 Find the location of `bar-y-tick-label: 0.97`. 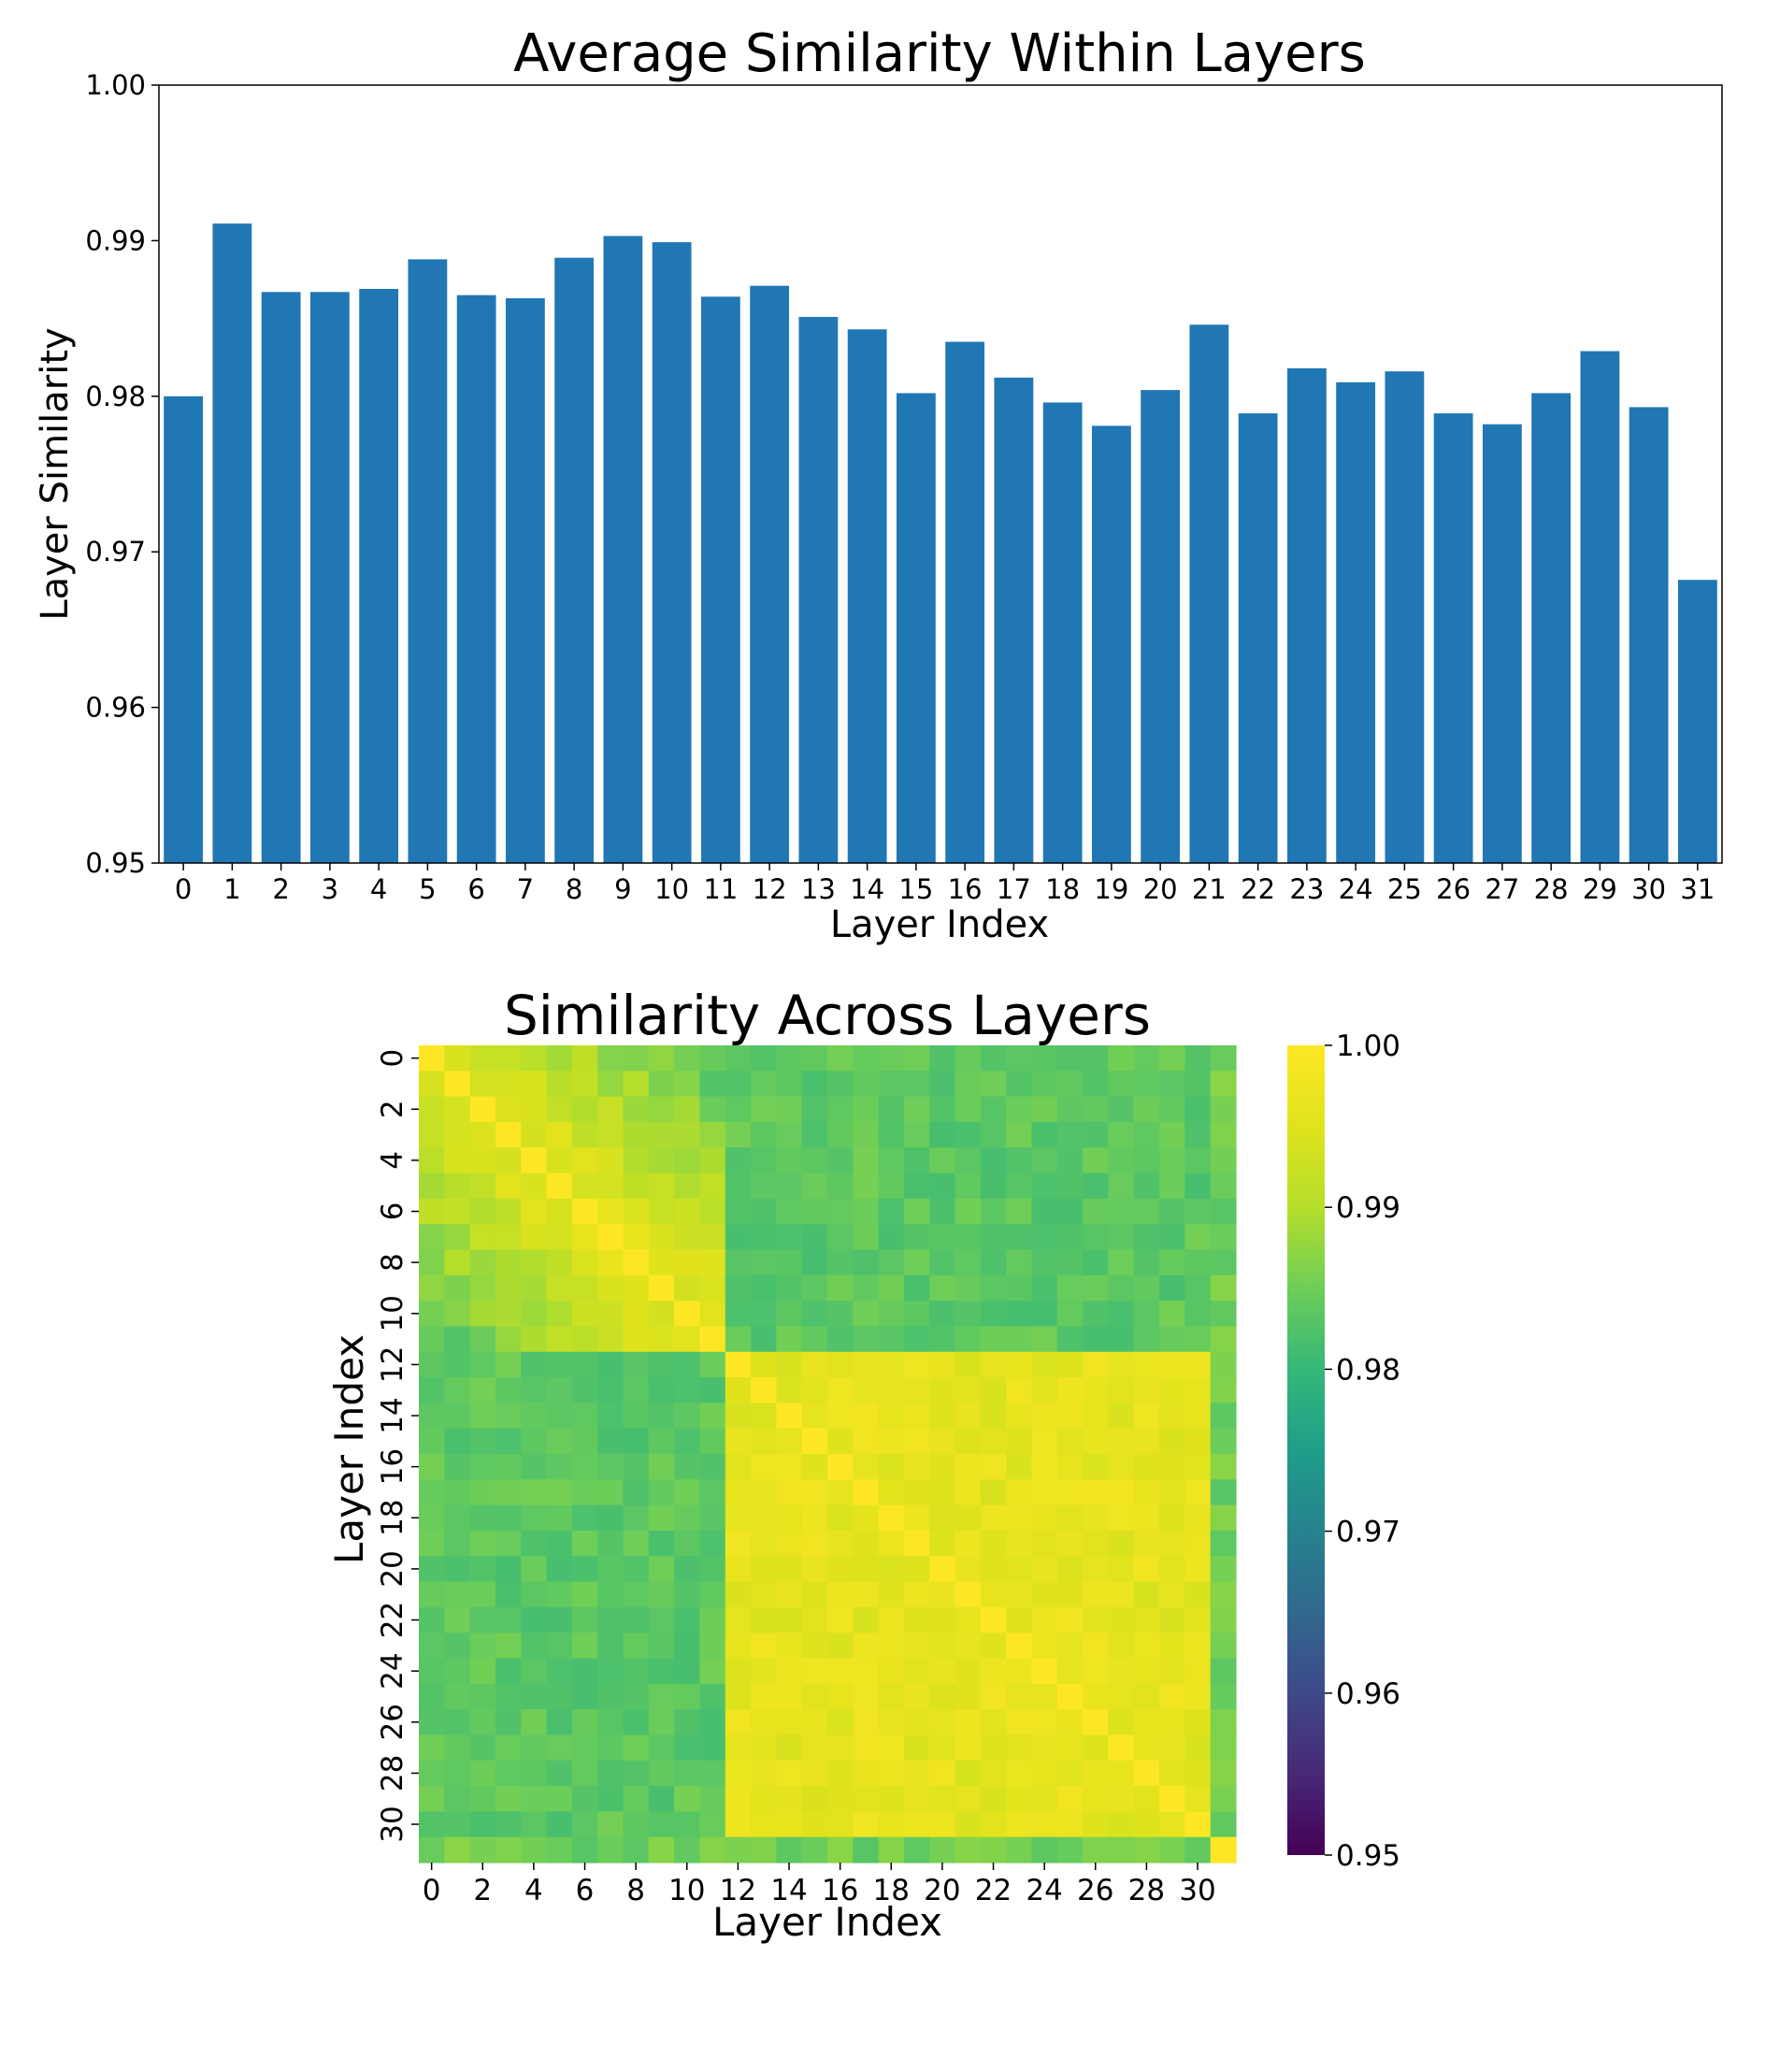

bar-y-tick-label: 0.97 is located at coordinates (115, 552).